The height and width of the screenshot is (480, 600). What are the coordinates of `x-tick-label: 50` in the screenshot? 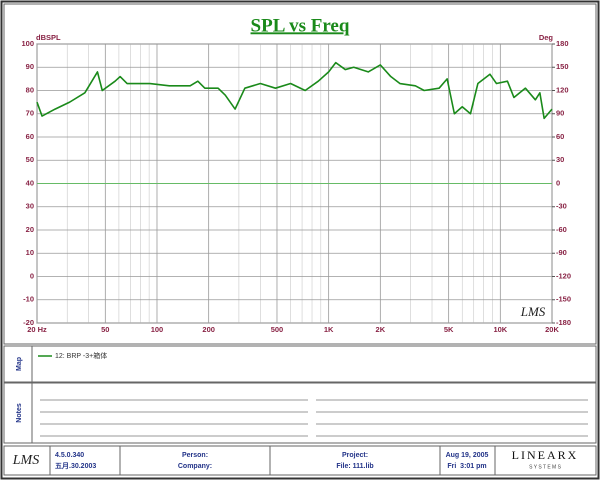 It's located at (105, 329).